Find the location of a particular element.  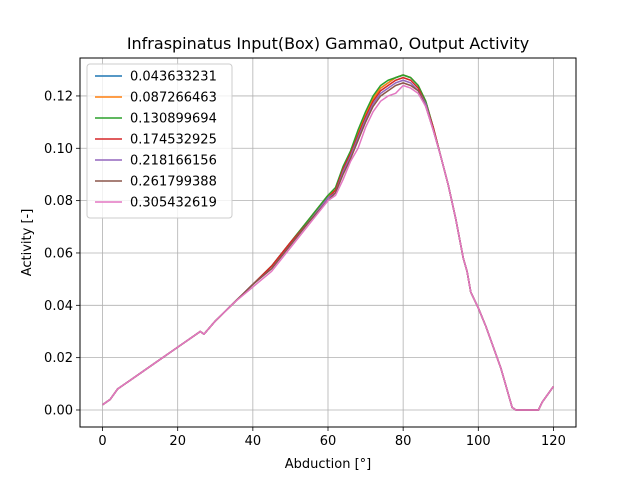

x-tick-label: 40 is located at coordinates (253, 441).